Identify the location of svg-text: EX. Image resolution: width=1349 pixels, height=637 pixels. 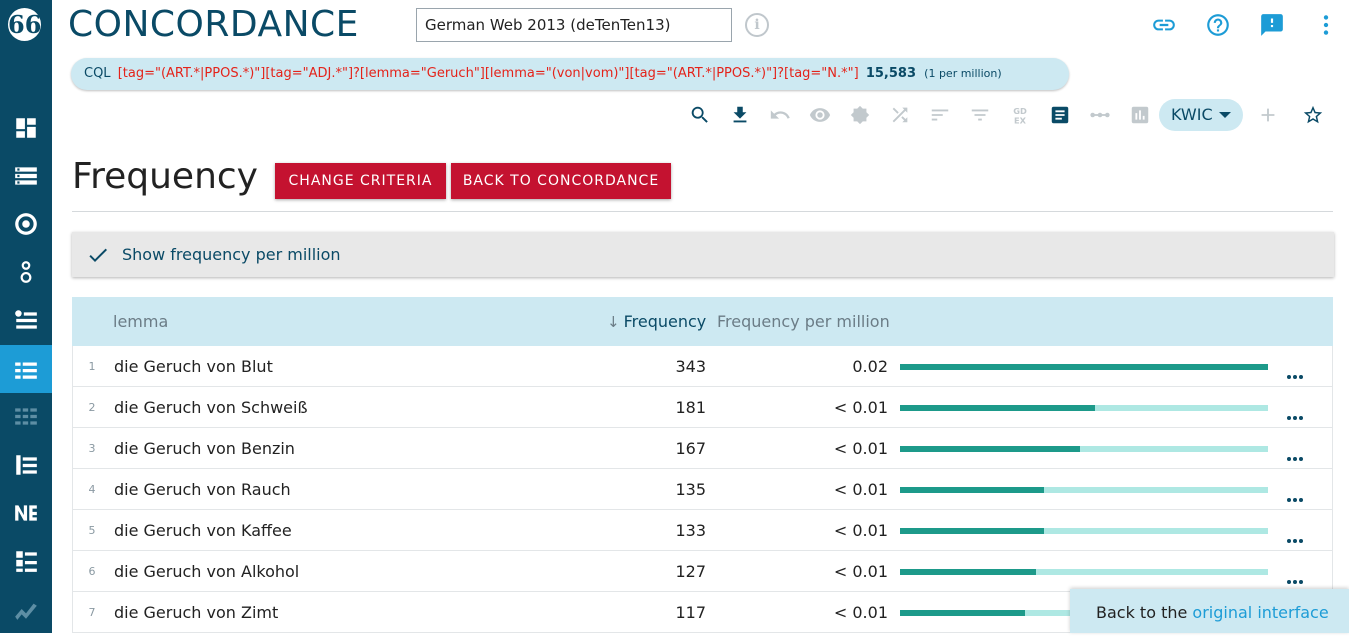
(1020, 120).